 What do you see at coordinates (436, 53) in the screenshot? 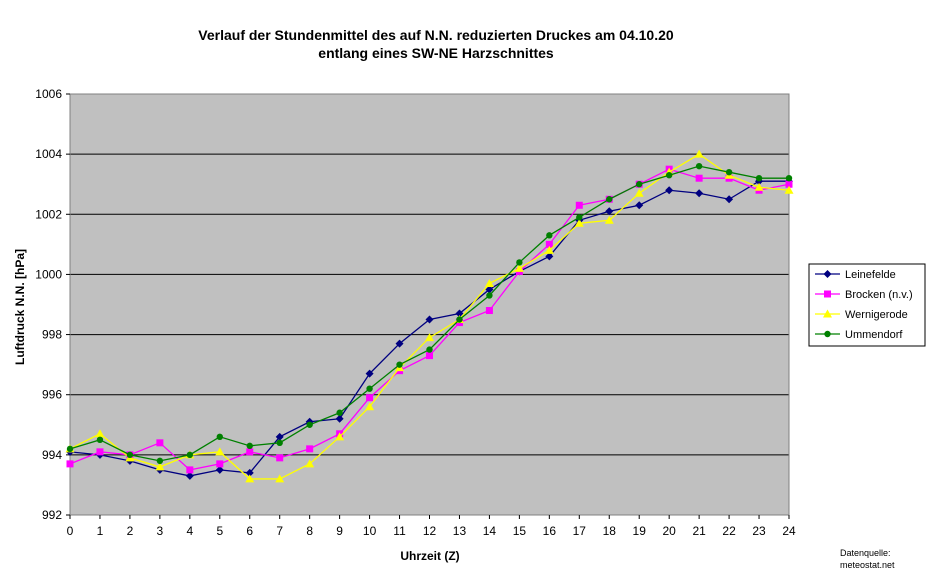
I see `chart-title-line-2: entlang eines SW-NE Harzschnittes` at bounding box center [436, 53].